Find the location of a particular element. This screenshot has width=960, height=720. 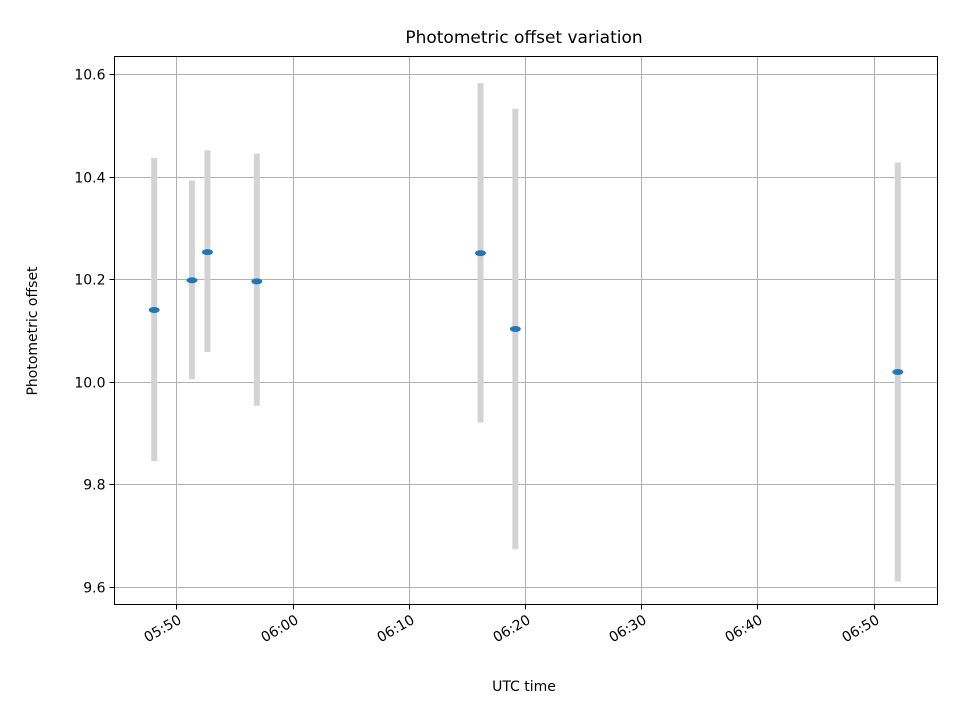

x-tick-label: 06:40 is located at coordinates (744, 629).